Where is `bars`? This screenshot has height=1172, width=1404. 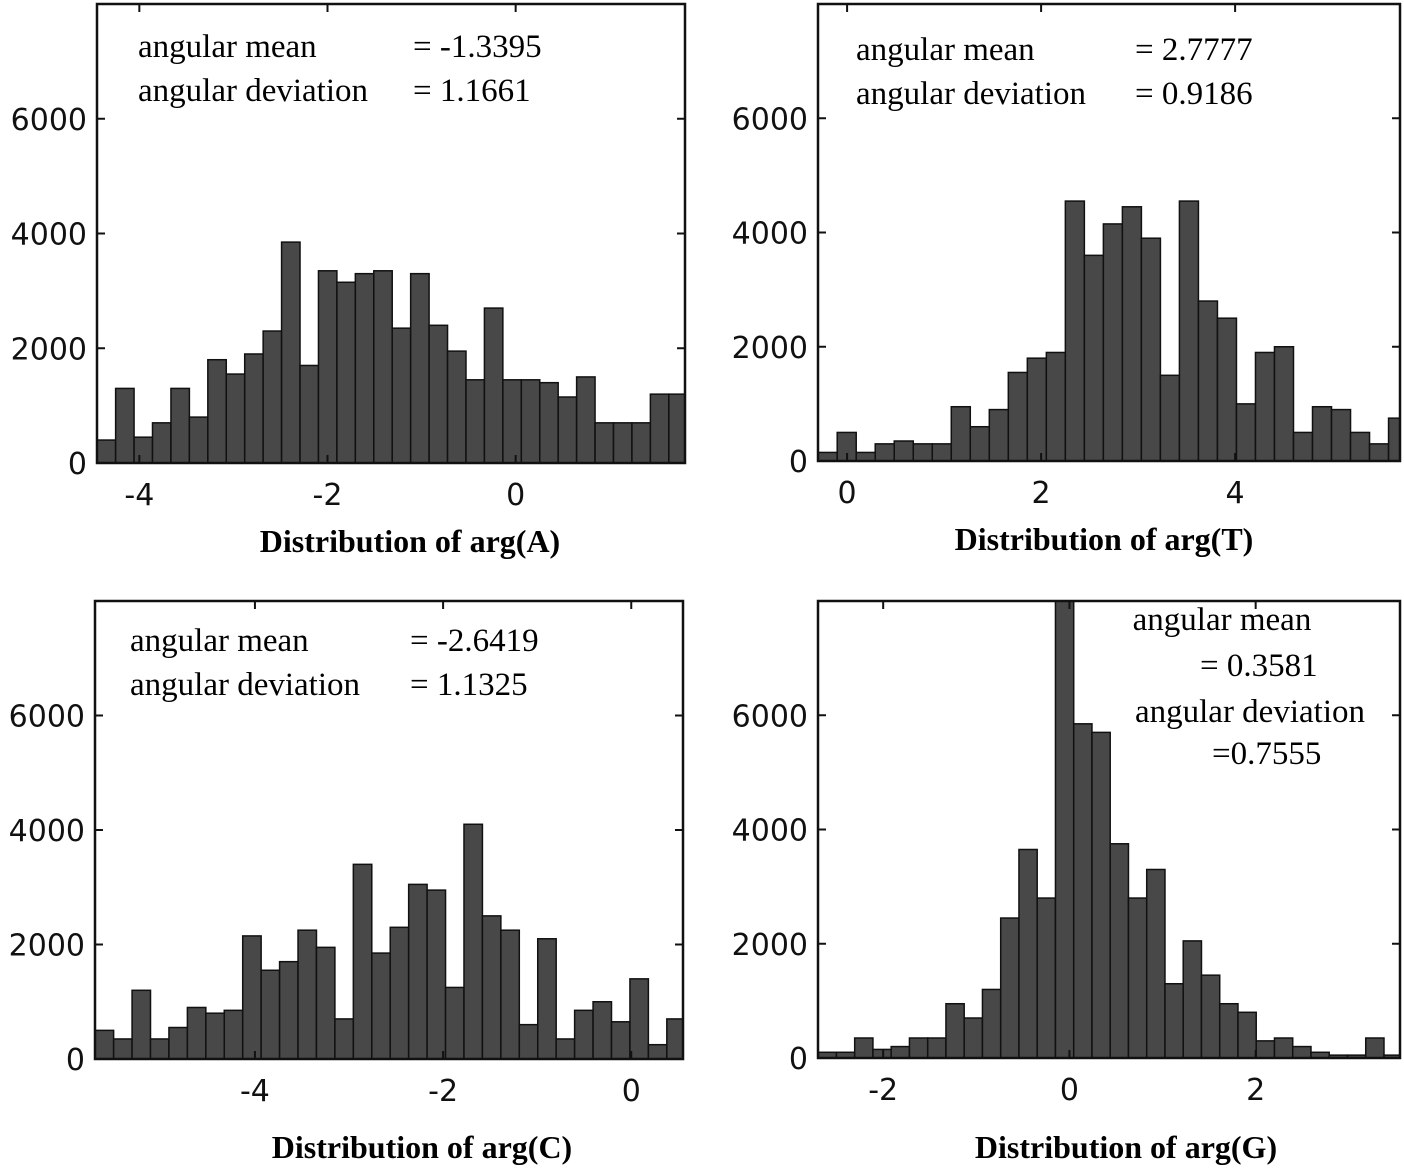 bars is located at coordinates (389, 941).